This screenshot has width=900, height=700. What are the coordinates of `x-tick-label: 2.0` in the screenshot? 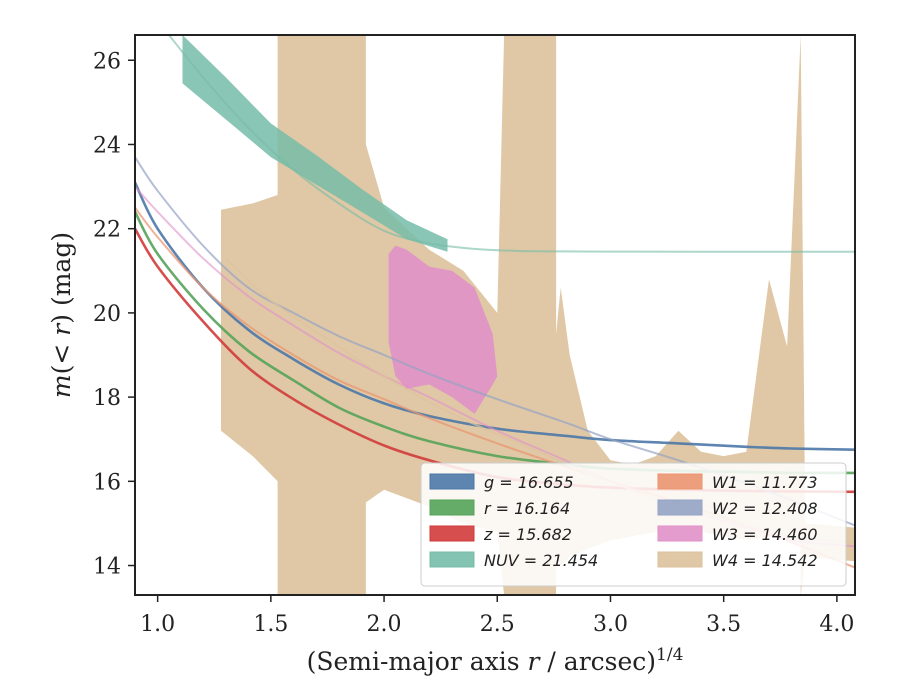 It's located at (384, 624).